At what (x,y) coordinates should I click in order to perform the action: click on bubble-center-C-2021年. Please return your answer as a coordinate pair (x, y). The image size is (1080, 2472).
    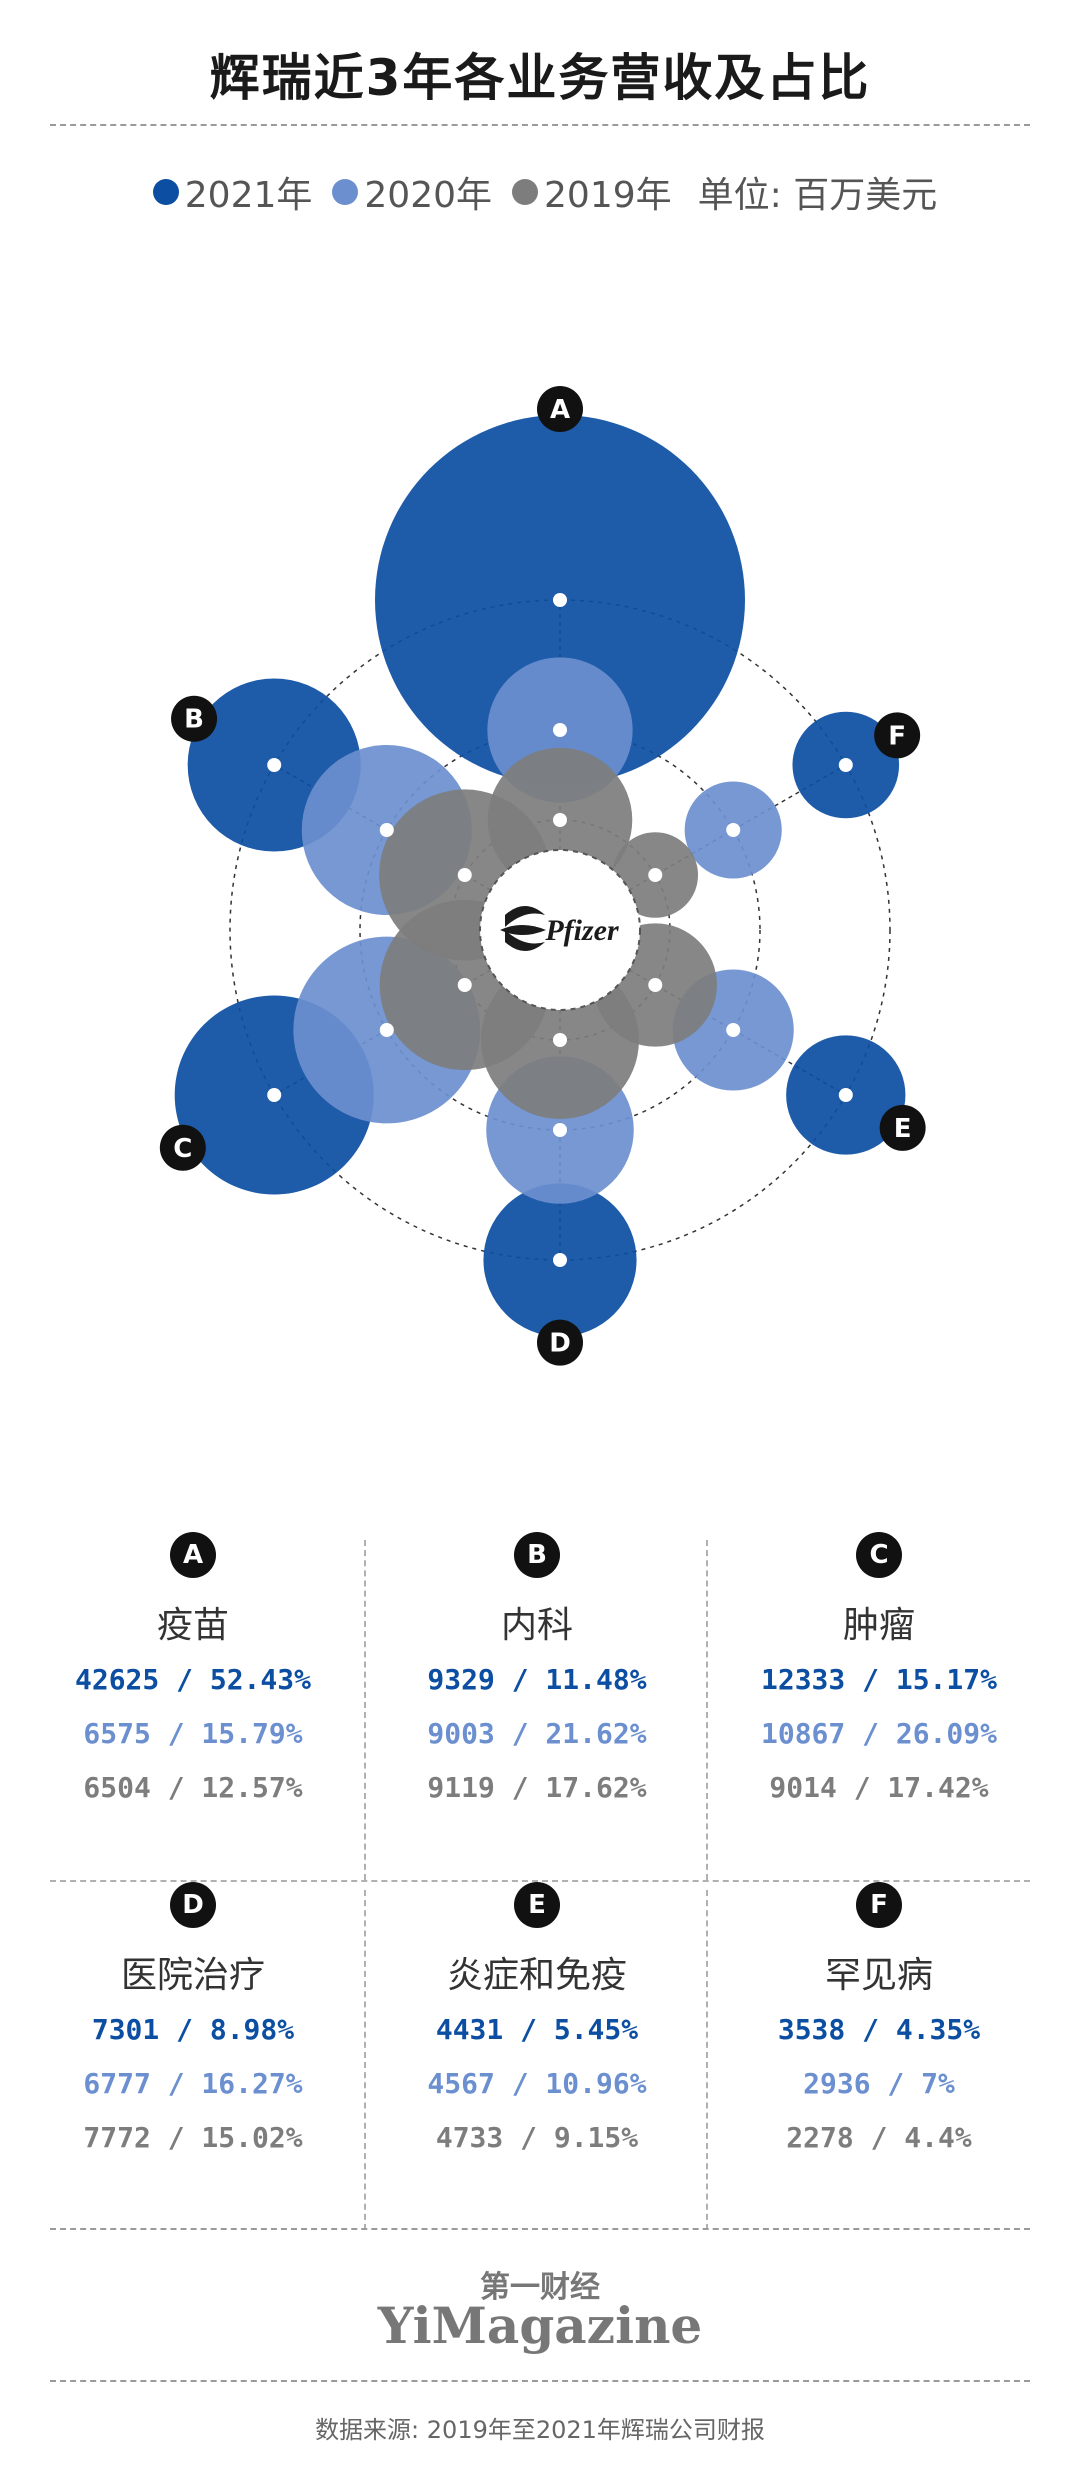
    Looking at the image, I should click on (274, 1095).